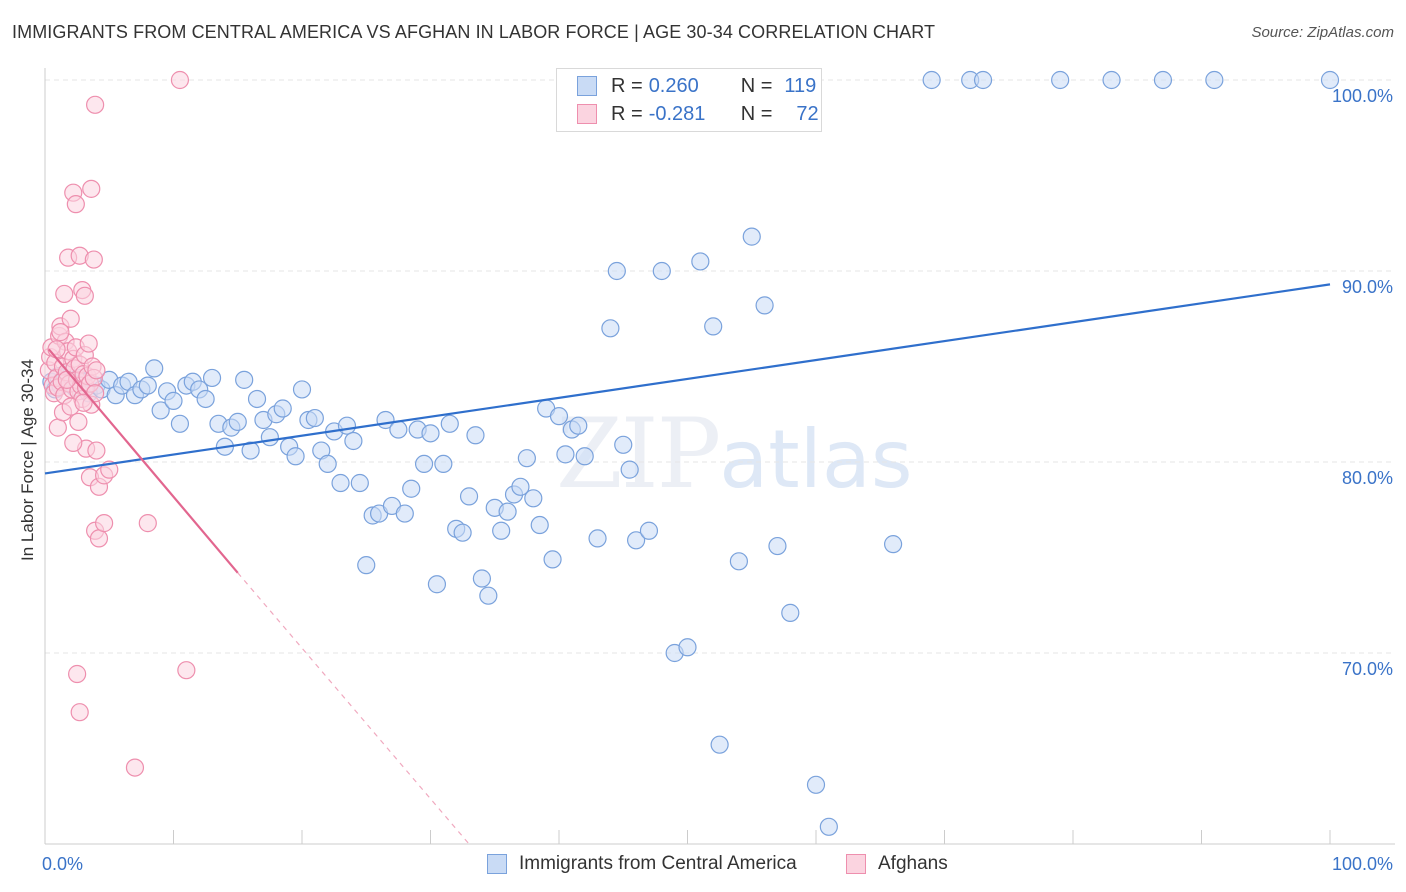  What do you see at coordinates (353, 708) in the screenshot?
I see `trend-line-afghans-extension` at bounding box center [353, 708].